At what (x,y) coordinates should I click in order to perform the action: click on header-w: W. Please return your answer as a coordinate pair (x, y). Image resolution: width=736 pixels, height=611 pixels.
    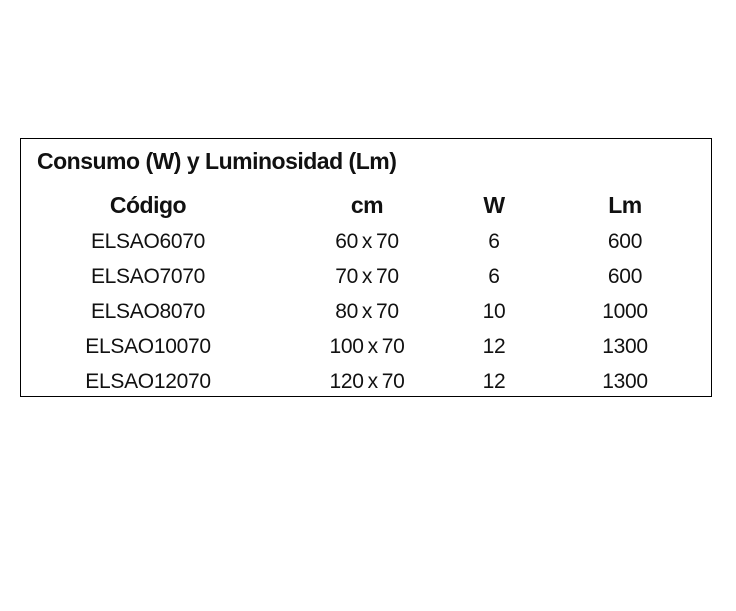
    Looking at the image, I should click on (494, 205).